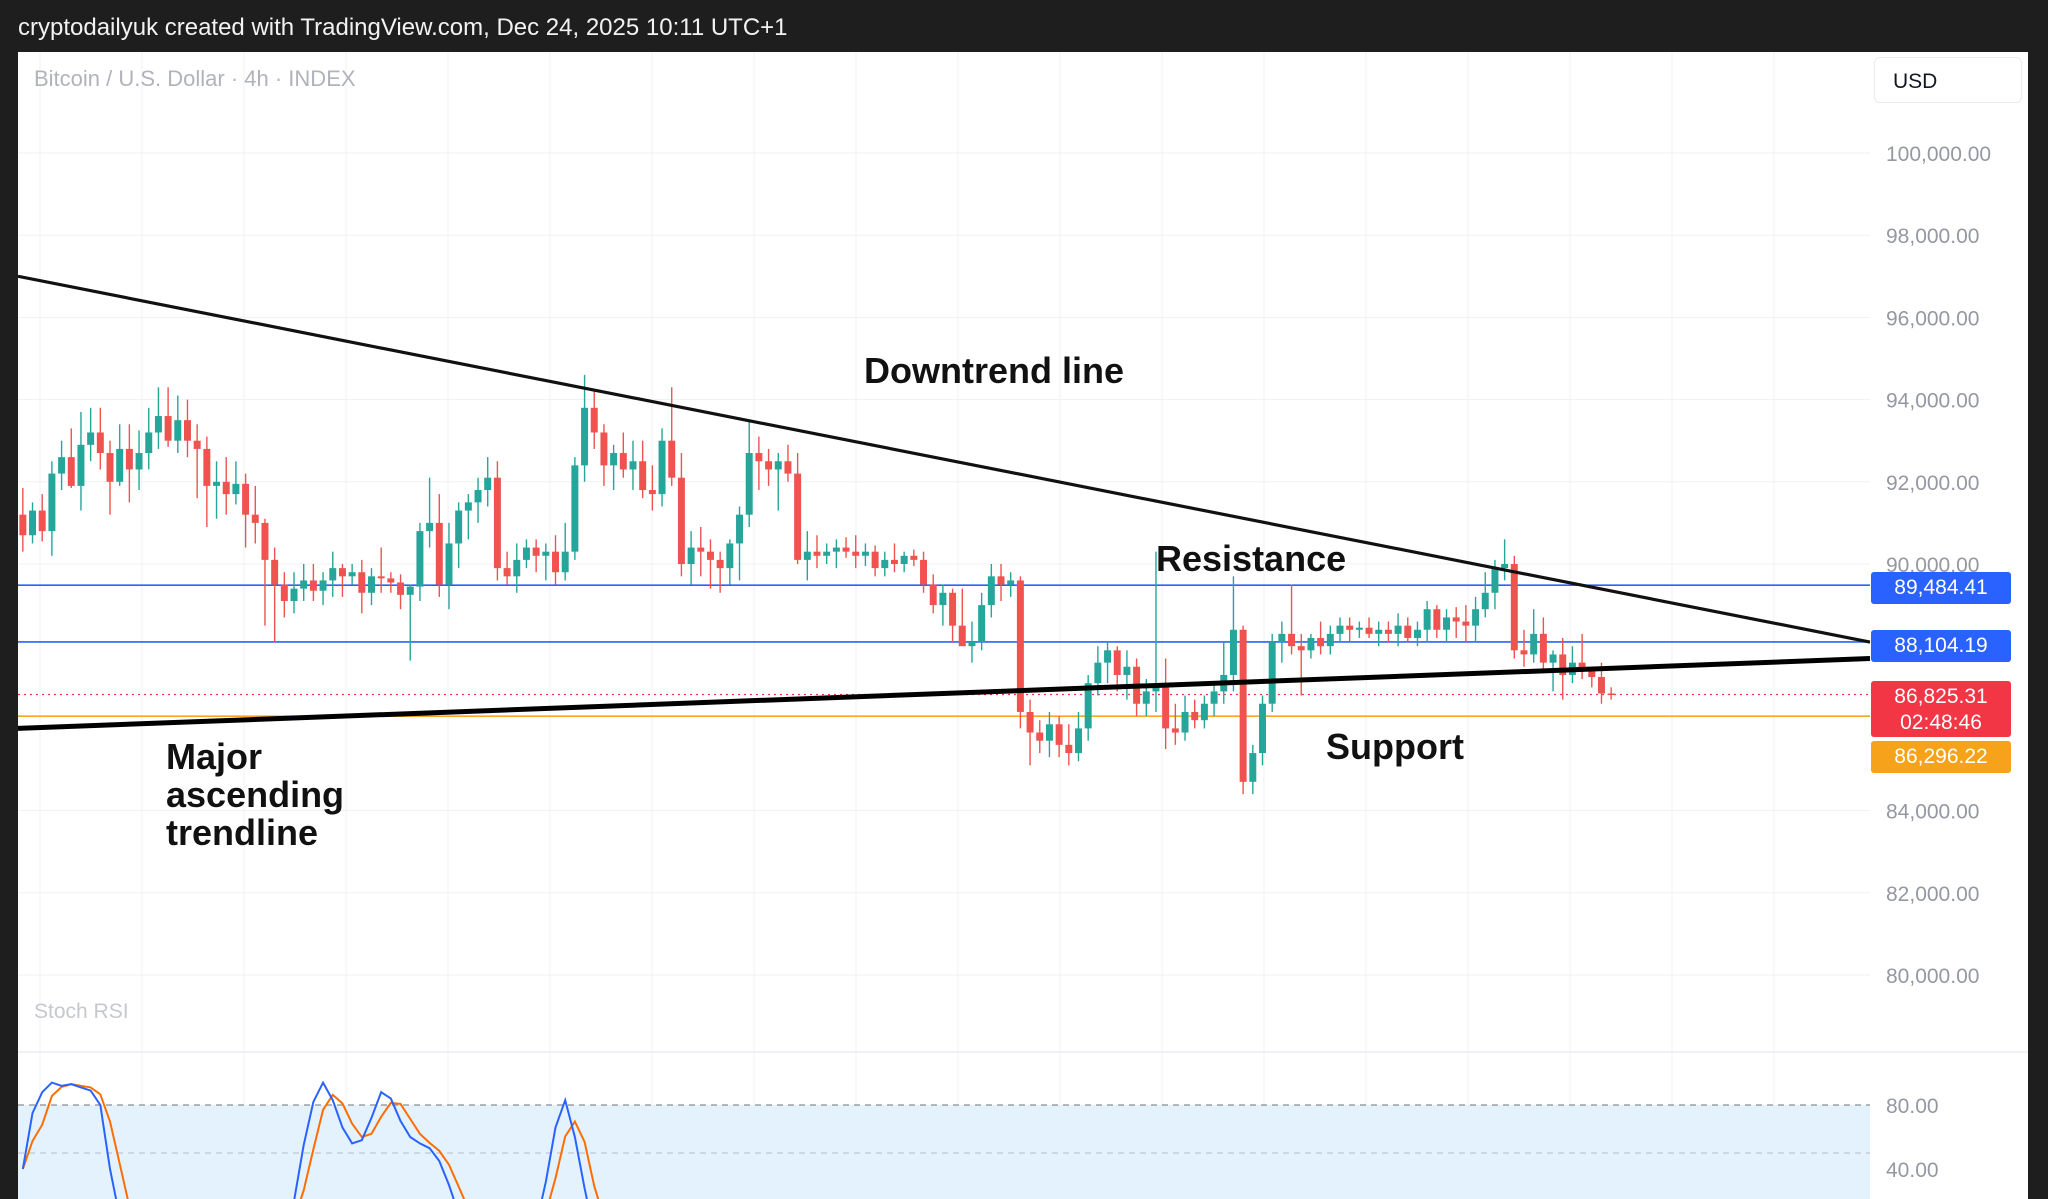 This screenshot has height=1199, width=2048. What do you see at coordinates (81, 1011) in the screenshot?
I see `indicator-title: Stoch RSI` at bounding box center [81, 1011].